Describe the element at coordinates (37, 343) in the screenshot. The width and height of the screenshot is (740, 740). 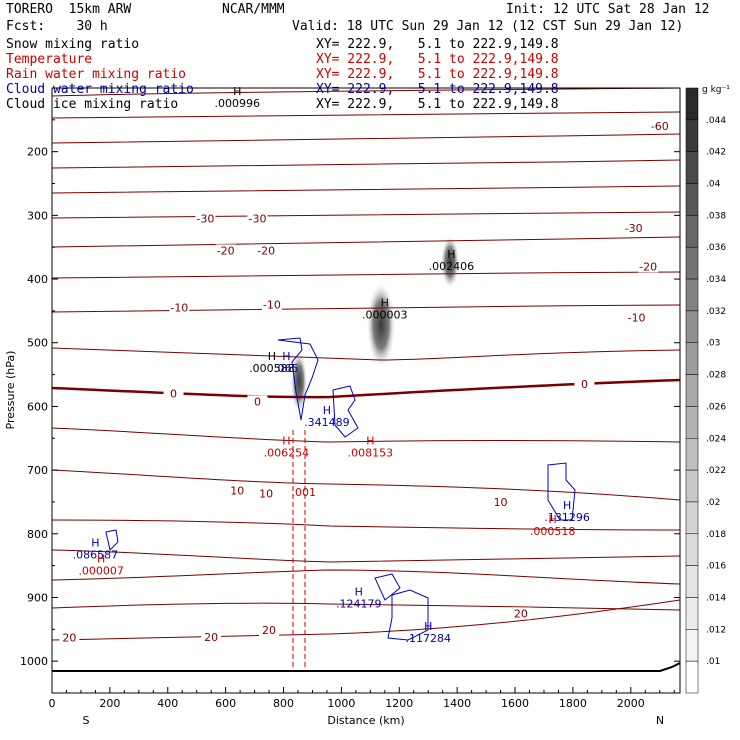
I see `y-tick-label-500: 500` at that location.